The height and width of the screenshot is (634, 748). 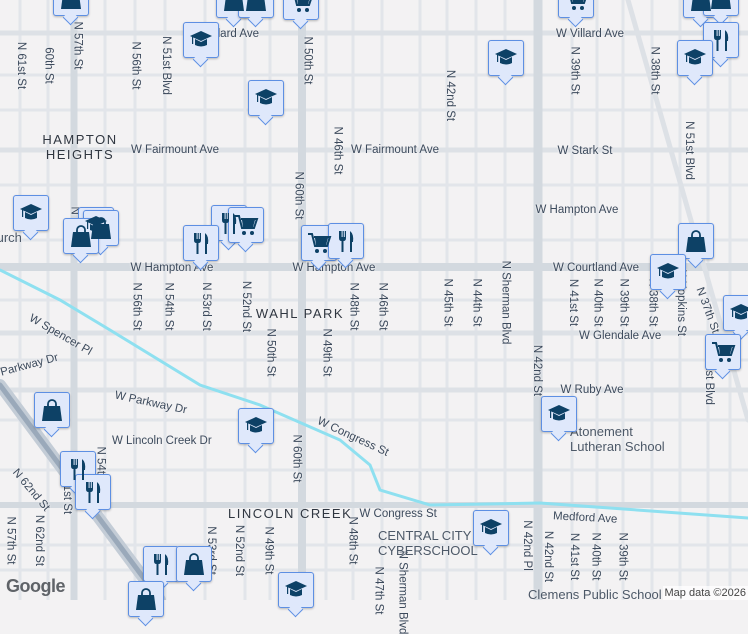 I want to click on street-label: N 53rd St, so click(x=204, y=306).